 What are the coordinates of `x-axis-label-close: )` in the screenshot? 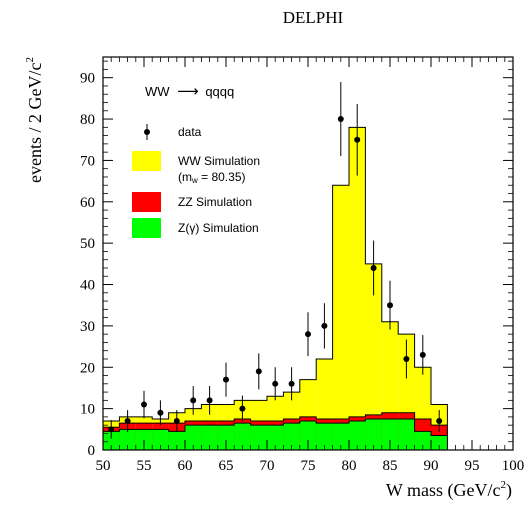 It's located at (509, 490).